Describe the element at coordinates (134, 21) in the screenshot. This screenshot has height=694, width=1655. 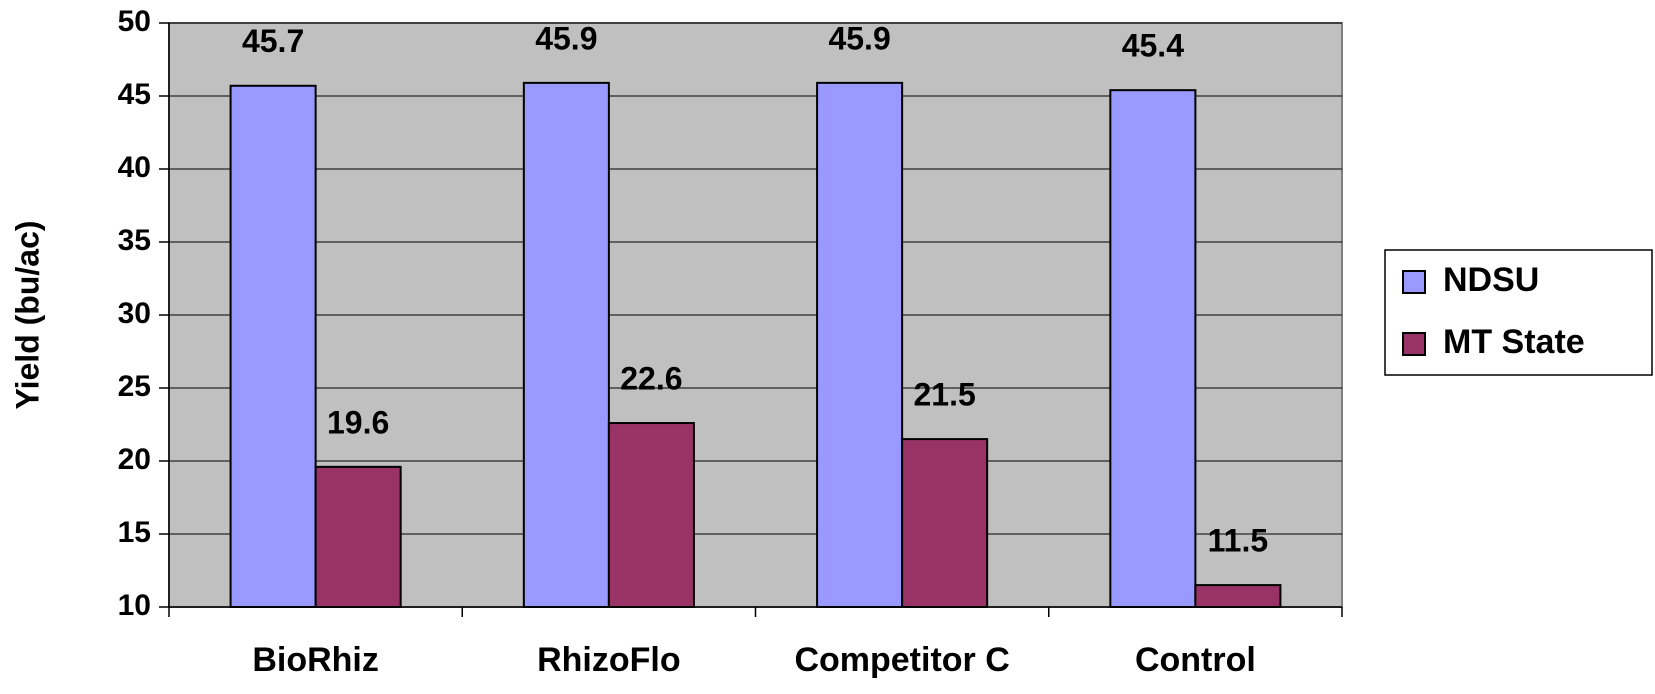
I see `y-tick-label: 50` at that location.